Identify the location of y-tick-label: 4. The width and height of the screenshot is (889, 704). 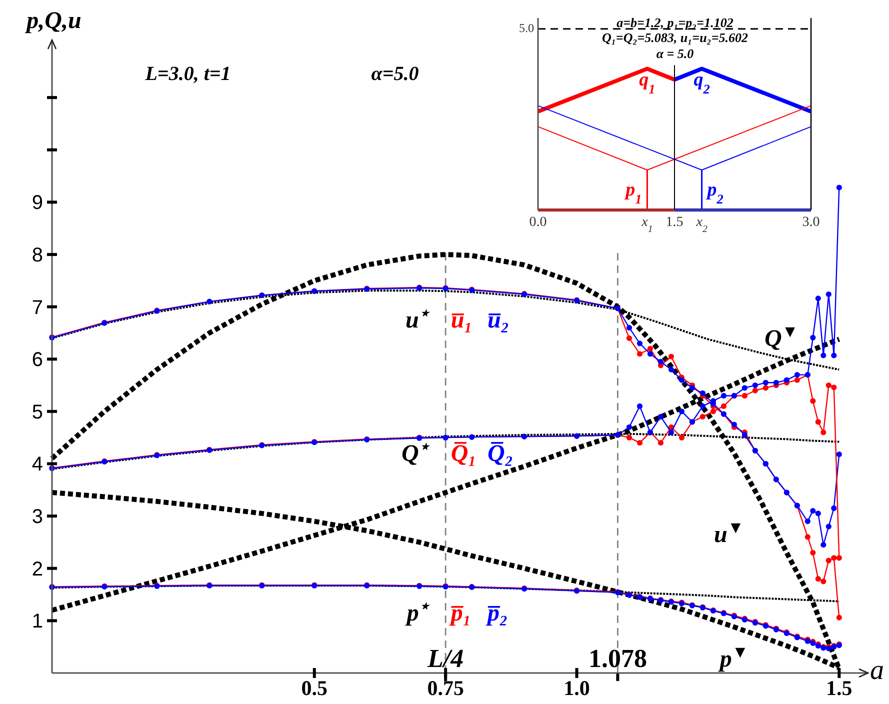
(37, 465).